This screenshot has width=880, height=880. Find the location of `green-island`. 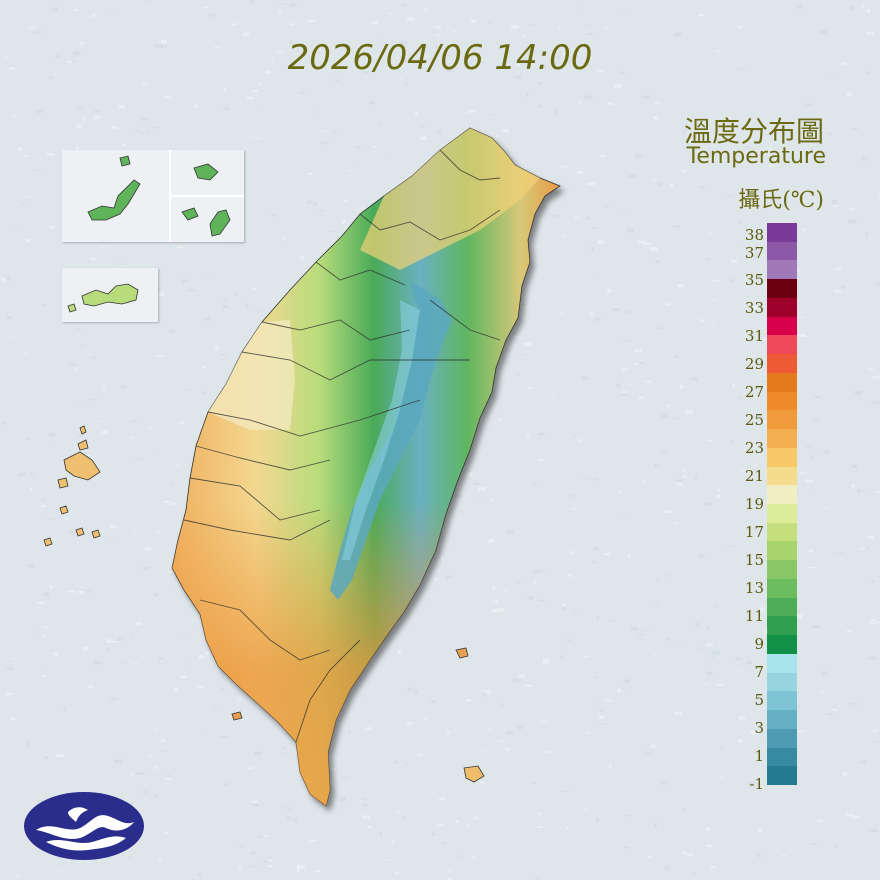

green-island is located at coordinates (462, 653).